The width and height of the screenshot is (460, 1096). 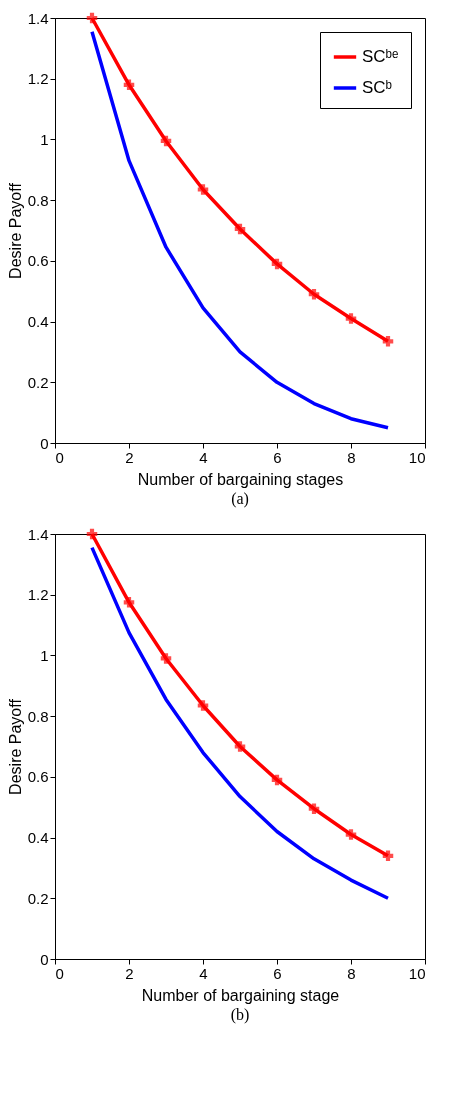 What do you see at coordinates (240, 479) in the screenshot?
I see `x-axis-title: Number of bargaining stages` at bounding box center [240, 479].